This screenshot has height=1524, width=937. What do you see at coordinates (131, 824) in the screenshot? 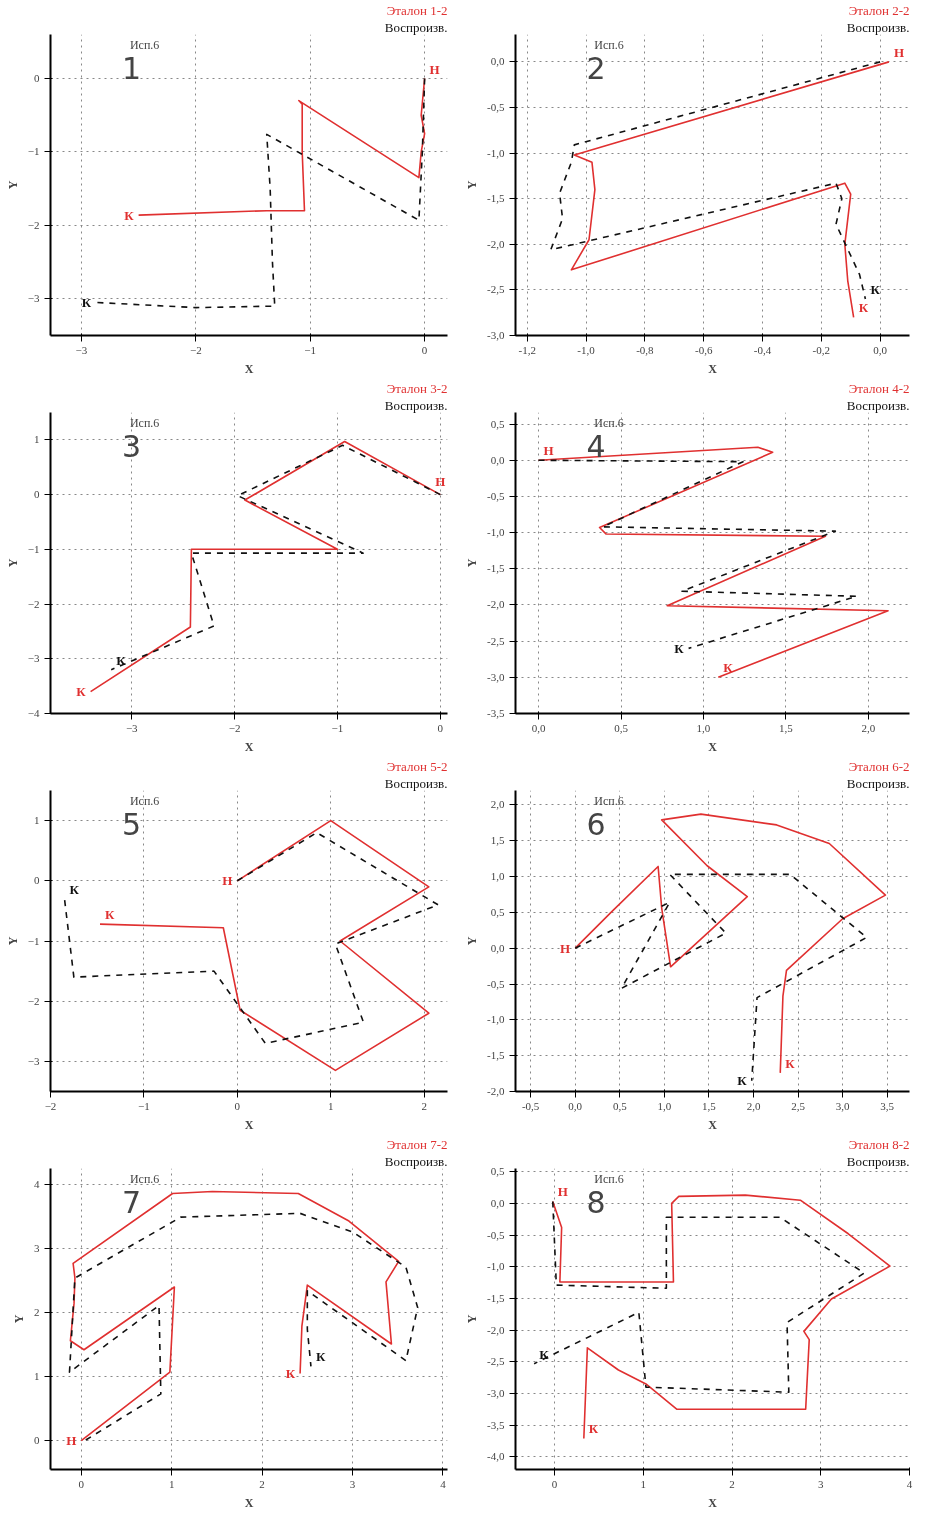
I see `annotation: 5` at bounding box center [131, 824].